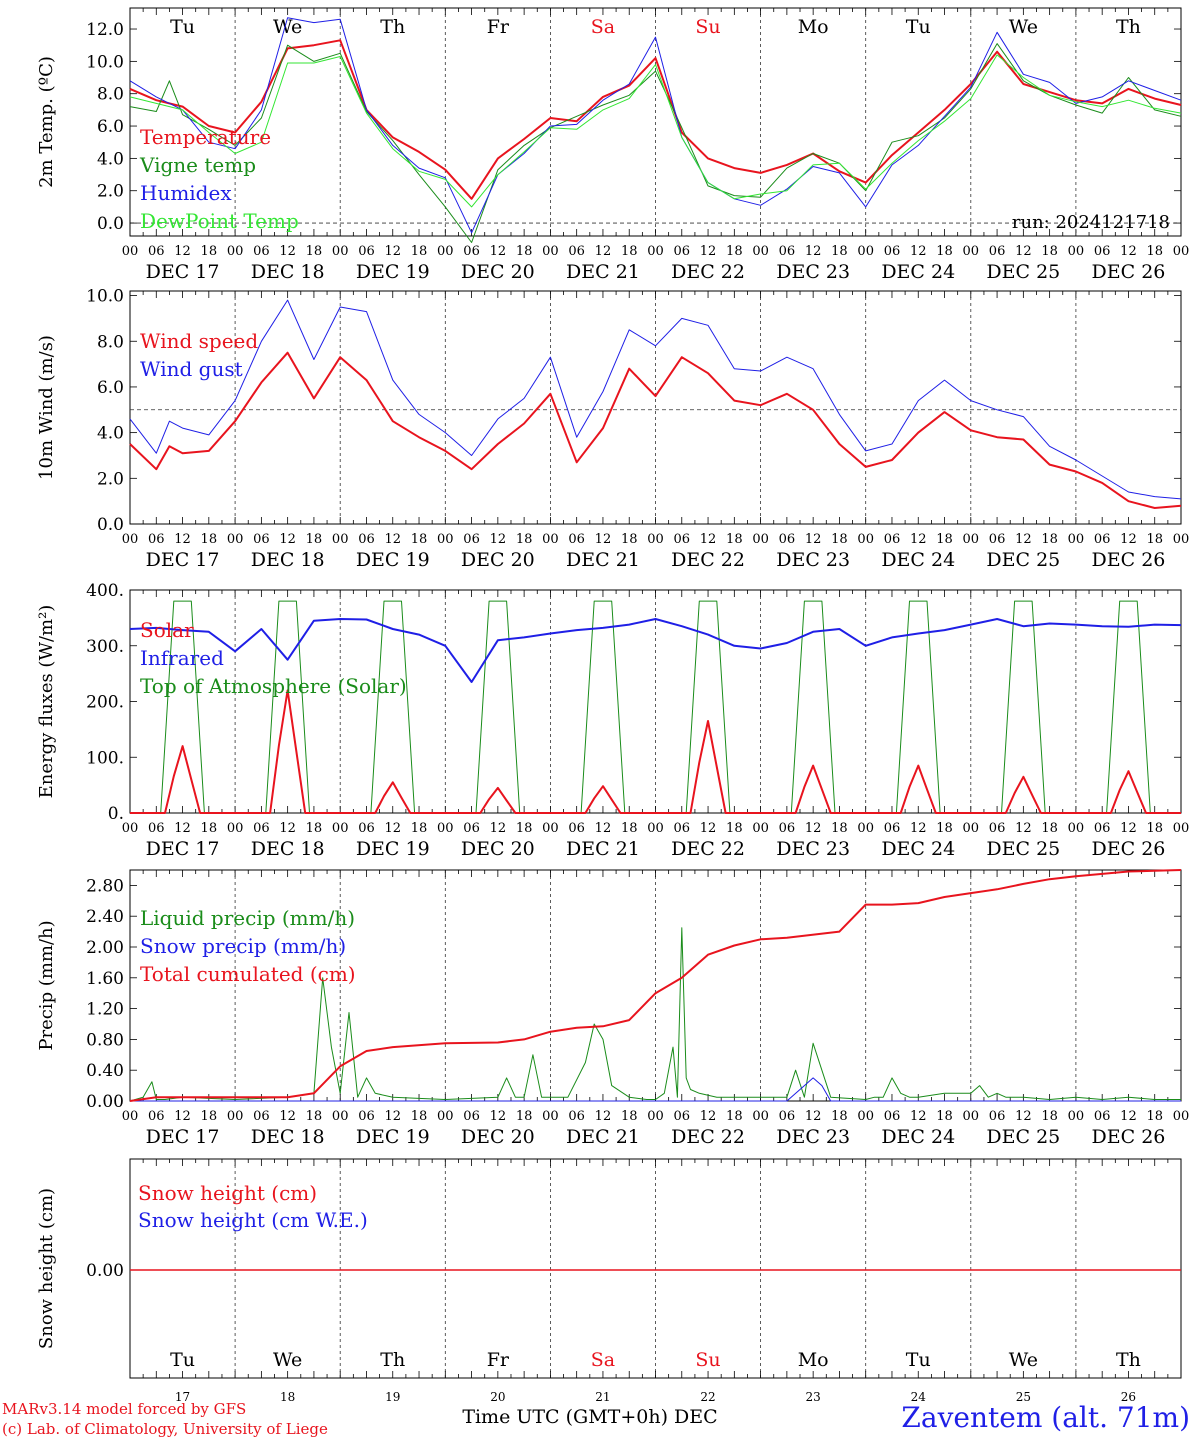 Image resolution: width=1194 pixels, height=1440 pixels. I want to click on legend-entry: Humidex, so click(186, 193).